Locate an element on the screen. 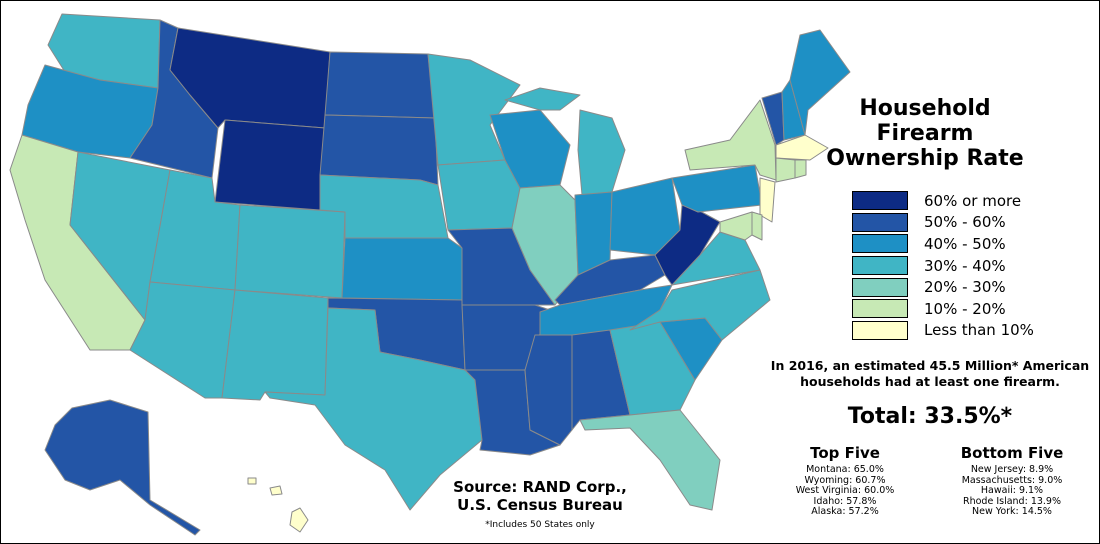 Image resolution: width=1100 pixels, height=544 pixels. list-item: Montana: 65.0% is located at coordinates (845, 469).